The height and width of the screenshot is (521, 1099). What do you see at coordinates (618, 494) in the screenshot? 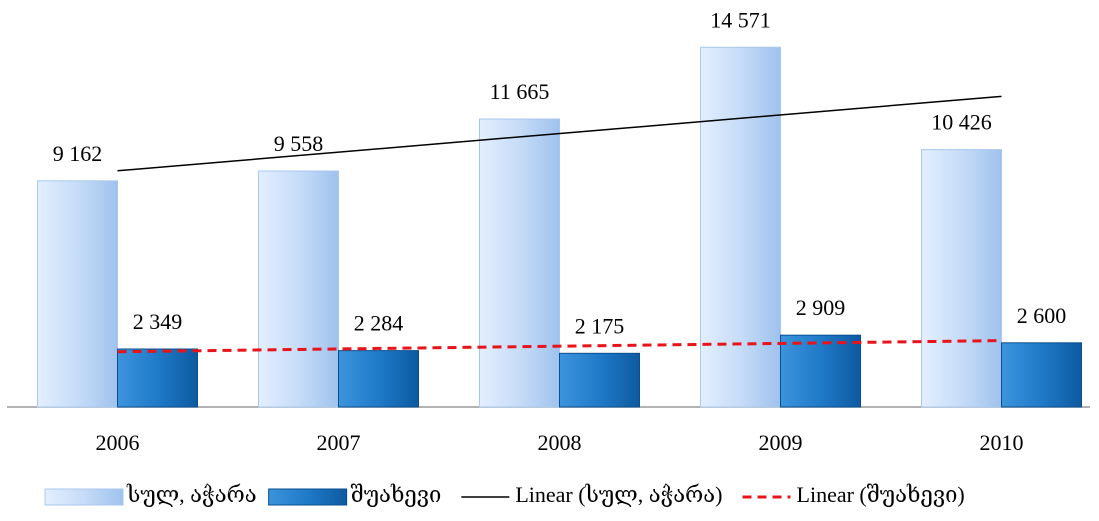
I see `legend-label: Linear (სულ, აჭარა)` at bounding box center [618, 494].